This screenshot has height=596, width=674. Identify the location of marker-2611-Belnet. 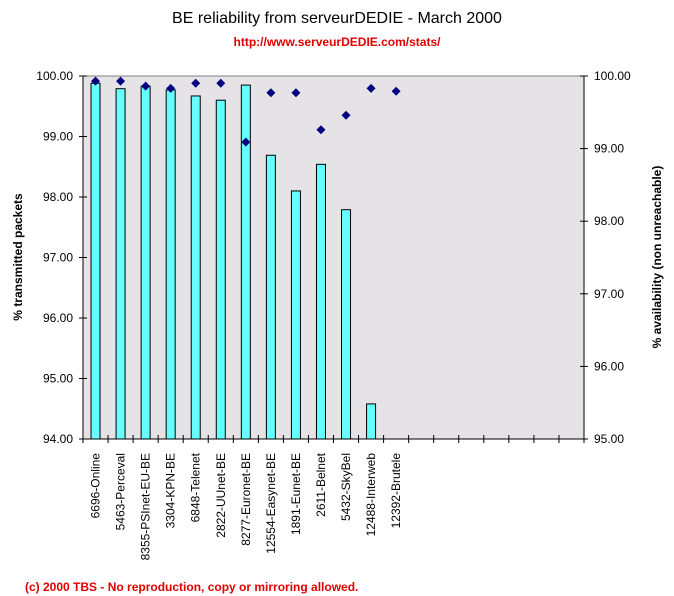
(321, 130).